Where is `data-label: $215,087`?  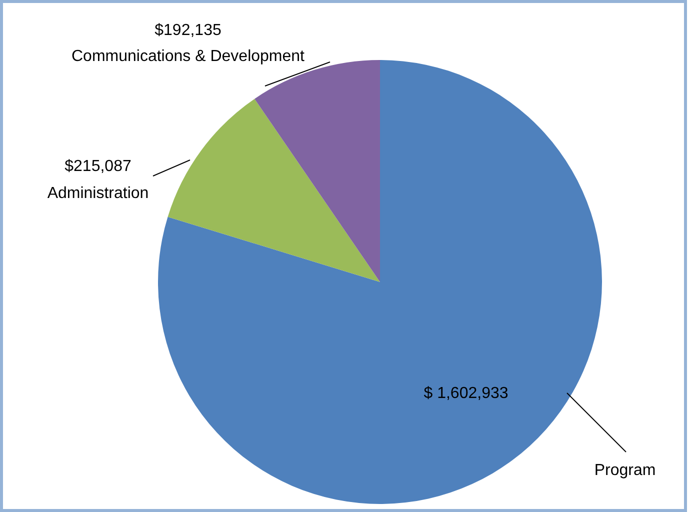 data-label: $215,087 is located at coordinates (98, 166).